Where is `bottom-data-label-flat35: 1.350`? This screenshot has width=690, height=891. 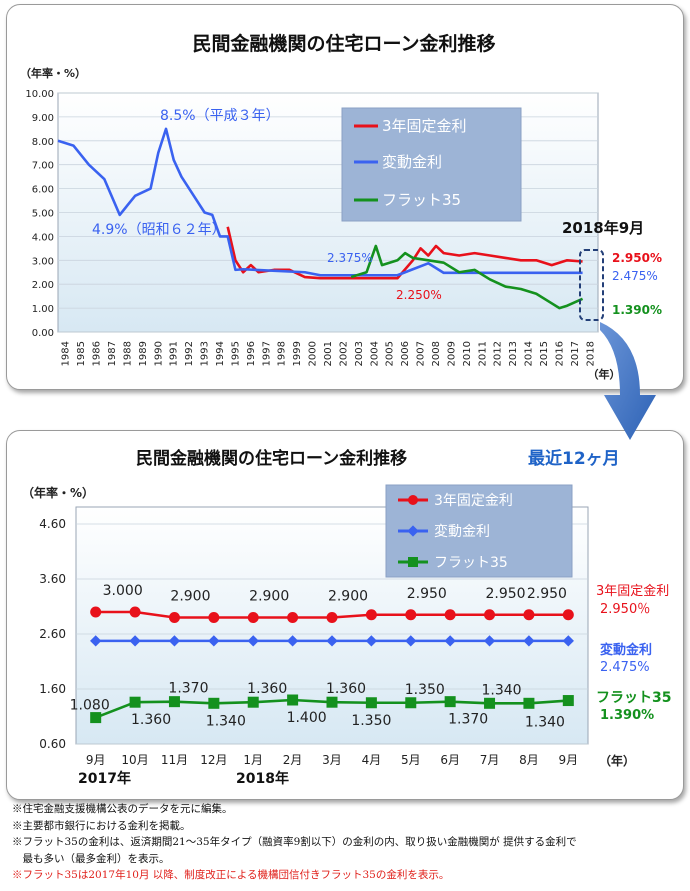 bottom-data-label-flat35: 1.350 is located at coordinates (425, 690).